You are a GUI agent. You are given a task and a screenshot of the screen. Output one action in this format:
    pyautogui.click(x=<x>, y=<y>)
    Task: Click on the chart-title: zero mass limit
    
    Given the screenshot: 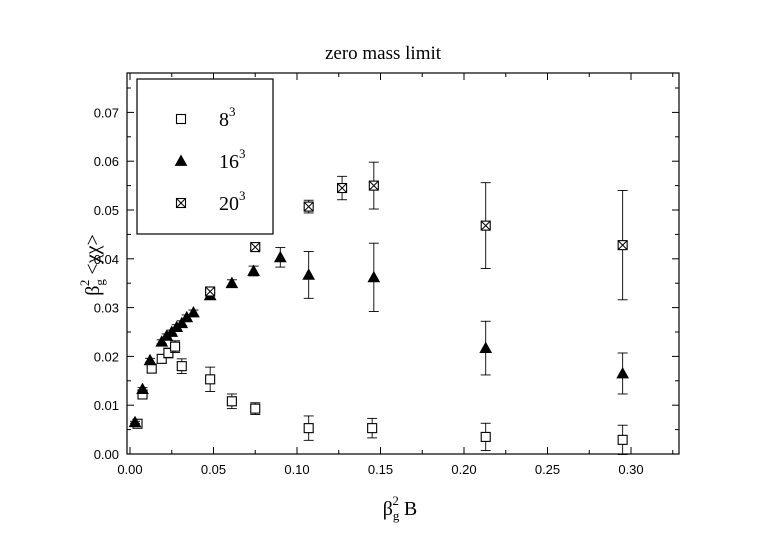 What is the action you would take?
    pyautogui.click(x=383, y=53)
    